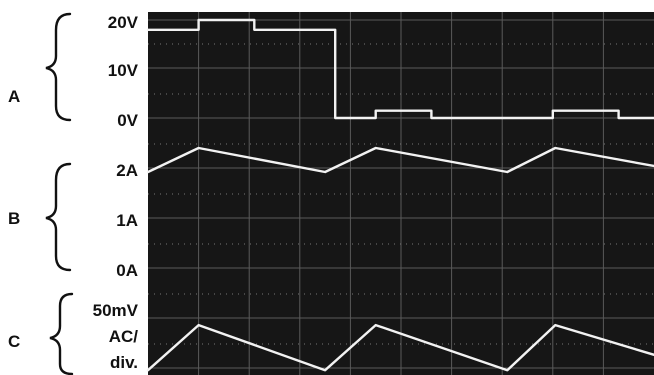 The image size is (654, 375). What do you see at coordinates (127, 270) in the screenshot?
I see `channel-b-tick-0a: 0A` at bounding box center [127, 270].